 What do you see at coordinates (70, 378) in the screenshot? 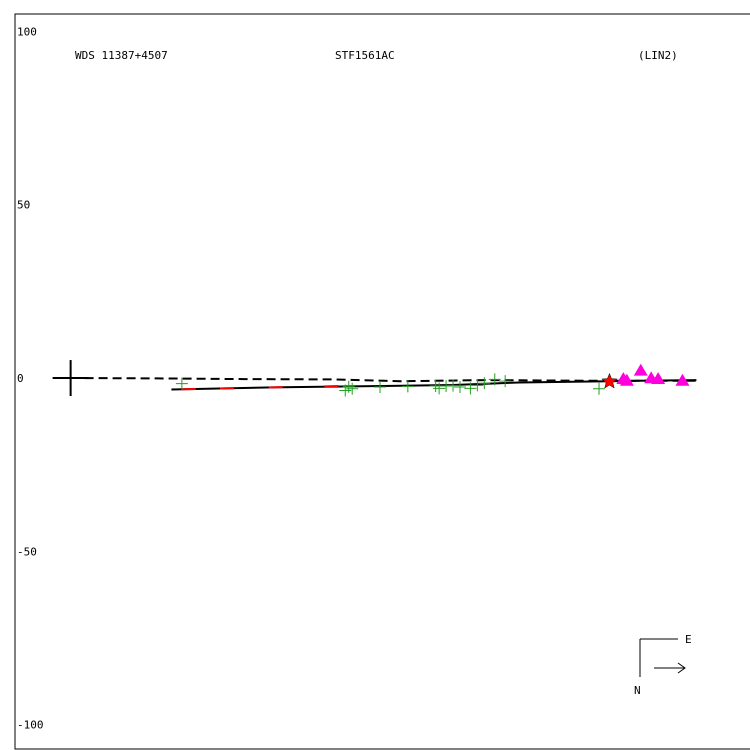
I see `primary-star-marker` at bounding box center [70, 378].